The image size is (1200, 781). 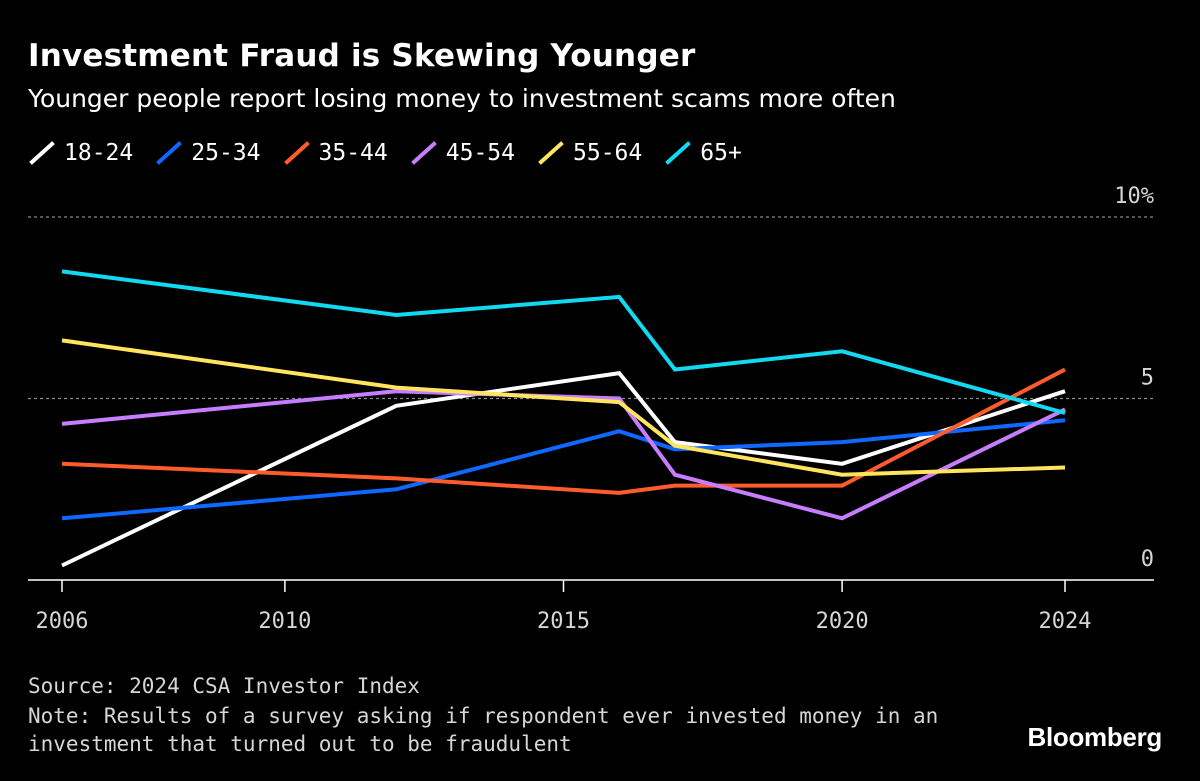 What do you see at coordinates (99, 153) in the screenshot?
I see `legend-label: 18-24` at bounding box center [99, 153].